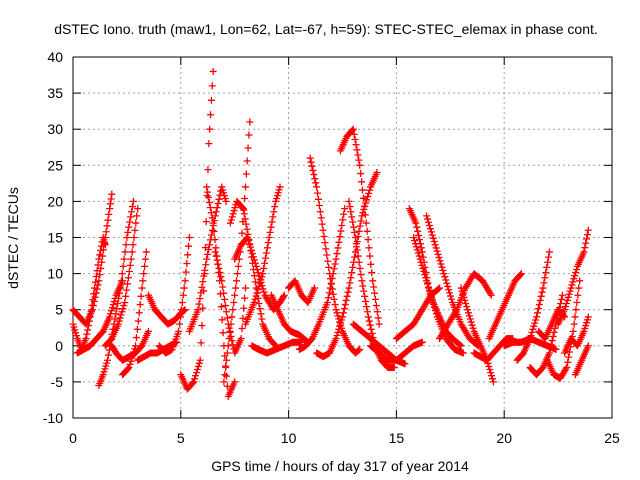  Describe the element at coordinates (59, 346) in the screenshot. I see `y-tick-label: 0` at that location.